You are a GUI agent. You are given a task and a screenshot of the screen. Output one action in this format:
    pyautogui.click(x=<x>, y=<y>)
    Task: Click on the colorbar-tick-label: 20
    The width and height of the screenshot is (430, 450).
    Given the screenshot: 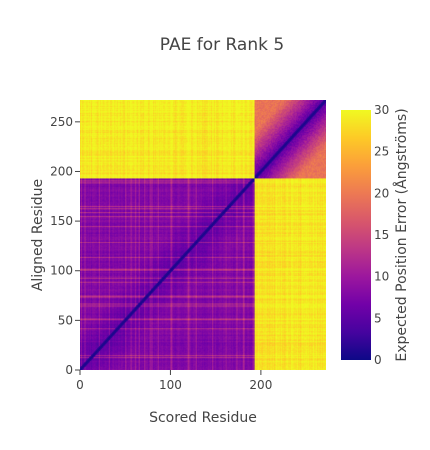 What is the action you would take?
    pyautogui.click(x=381, y=193)
    